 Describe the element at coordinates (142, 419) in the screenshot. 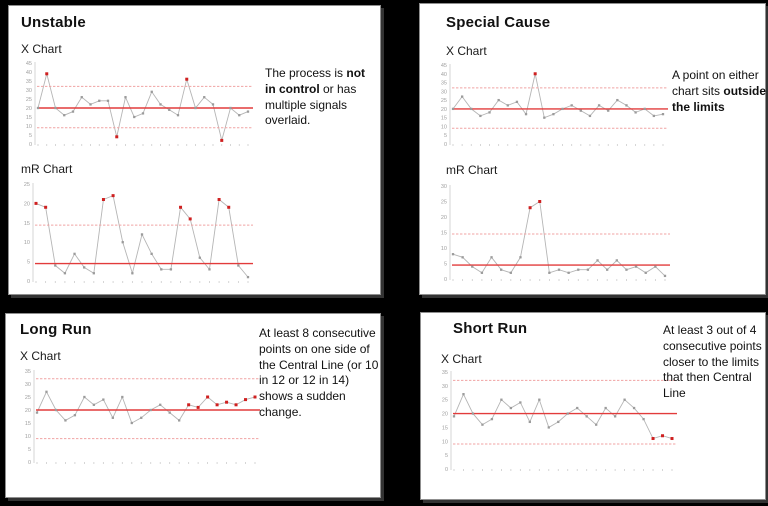

I see `long-run-x-chart: 0 5 10 15 20 25 30 35` at that location.